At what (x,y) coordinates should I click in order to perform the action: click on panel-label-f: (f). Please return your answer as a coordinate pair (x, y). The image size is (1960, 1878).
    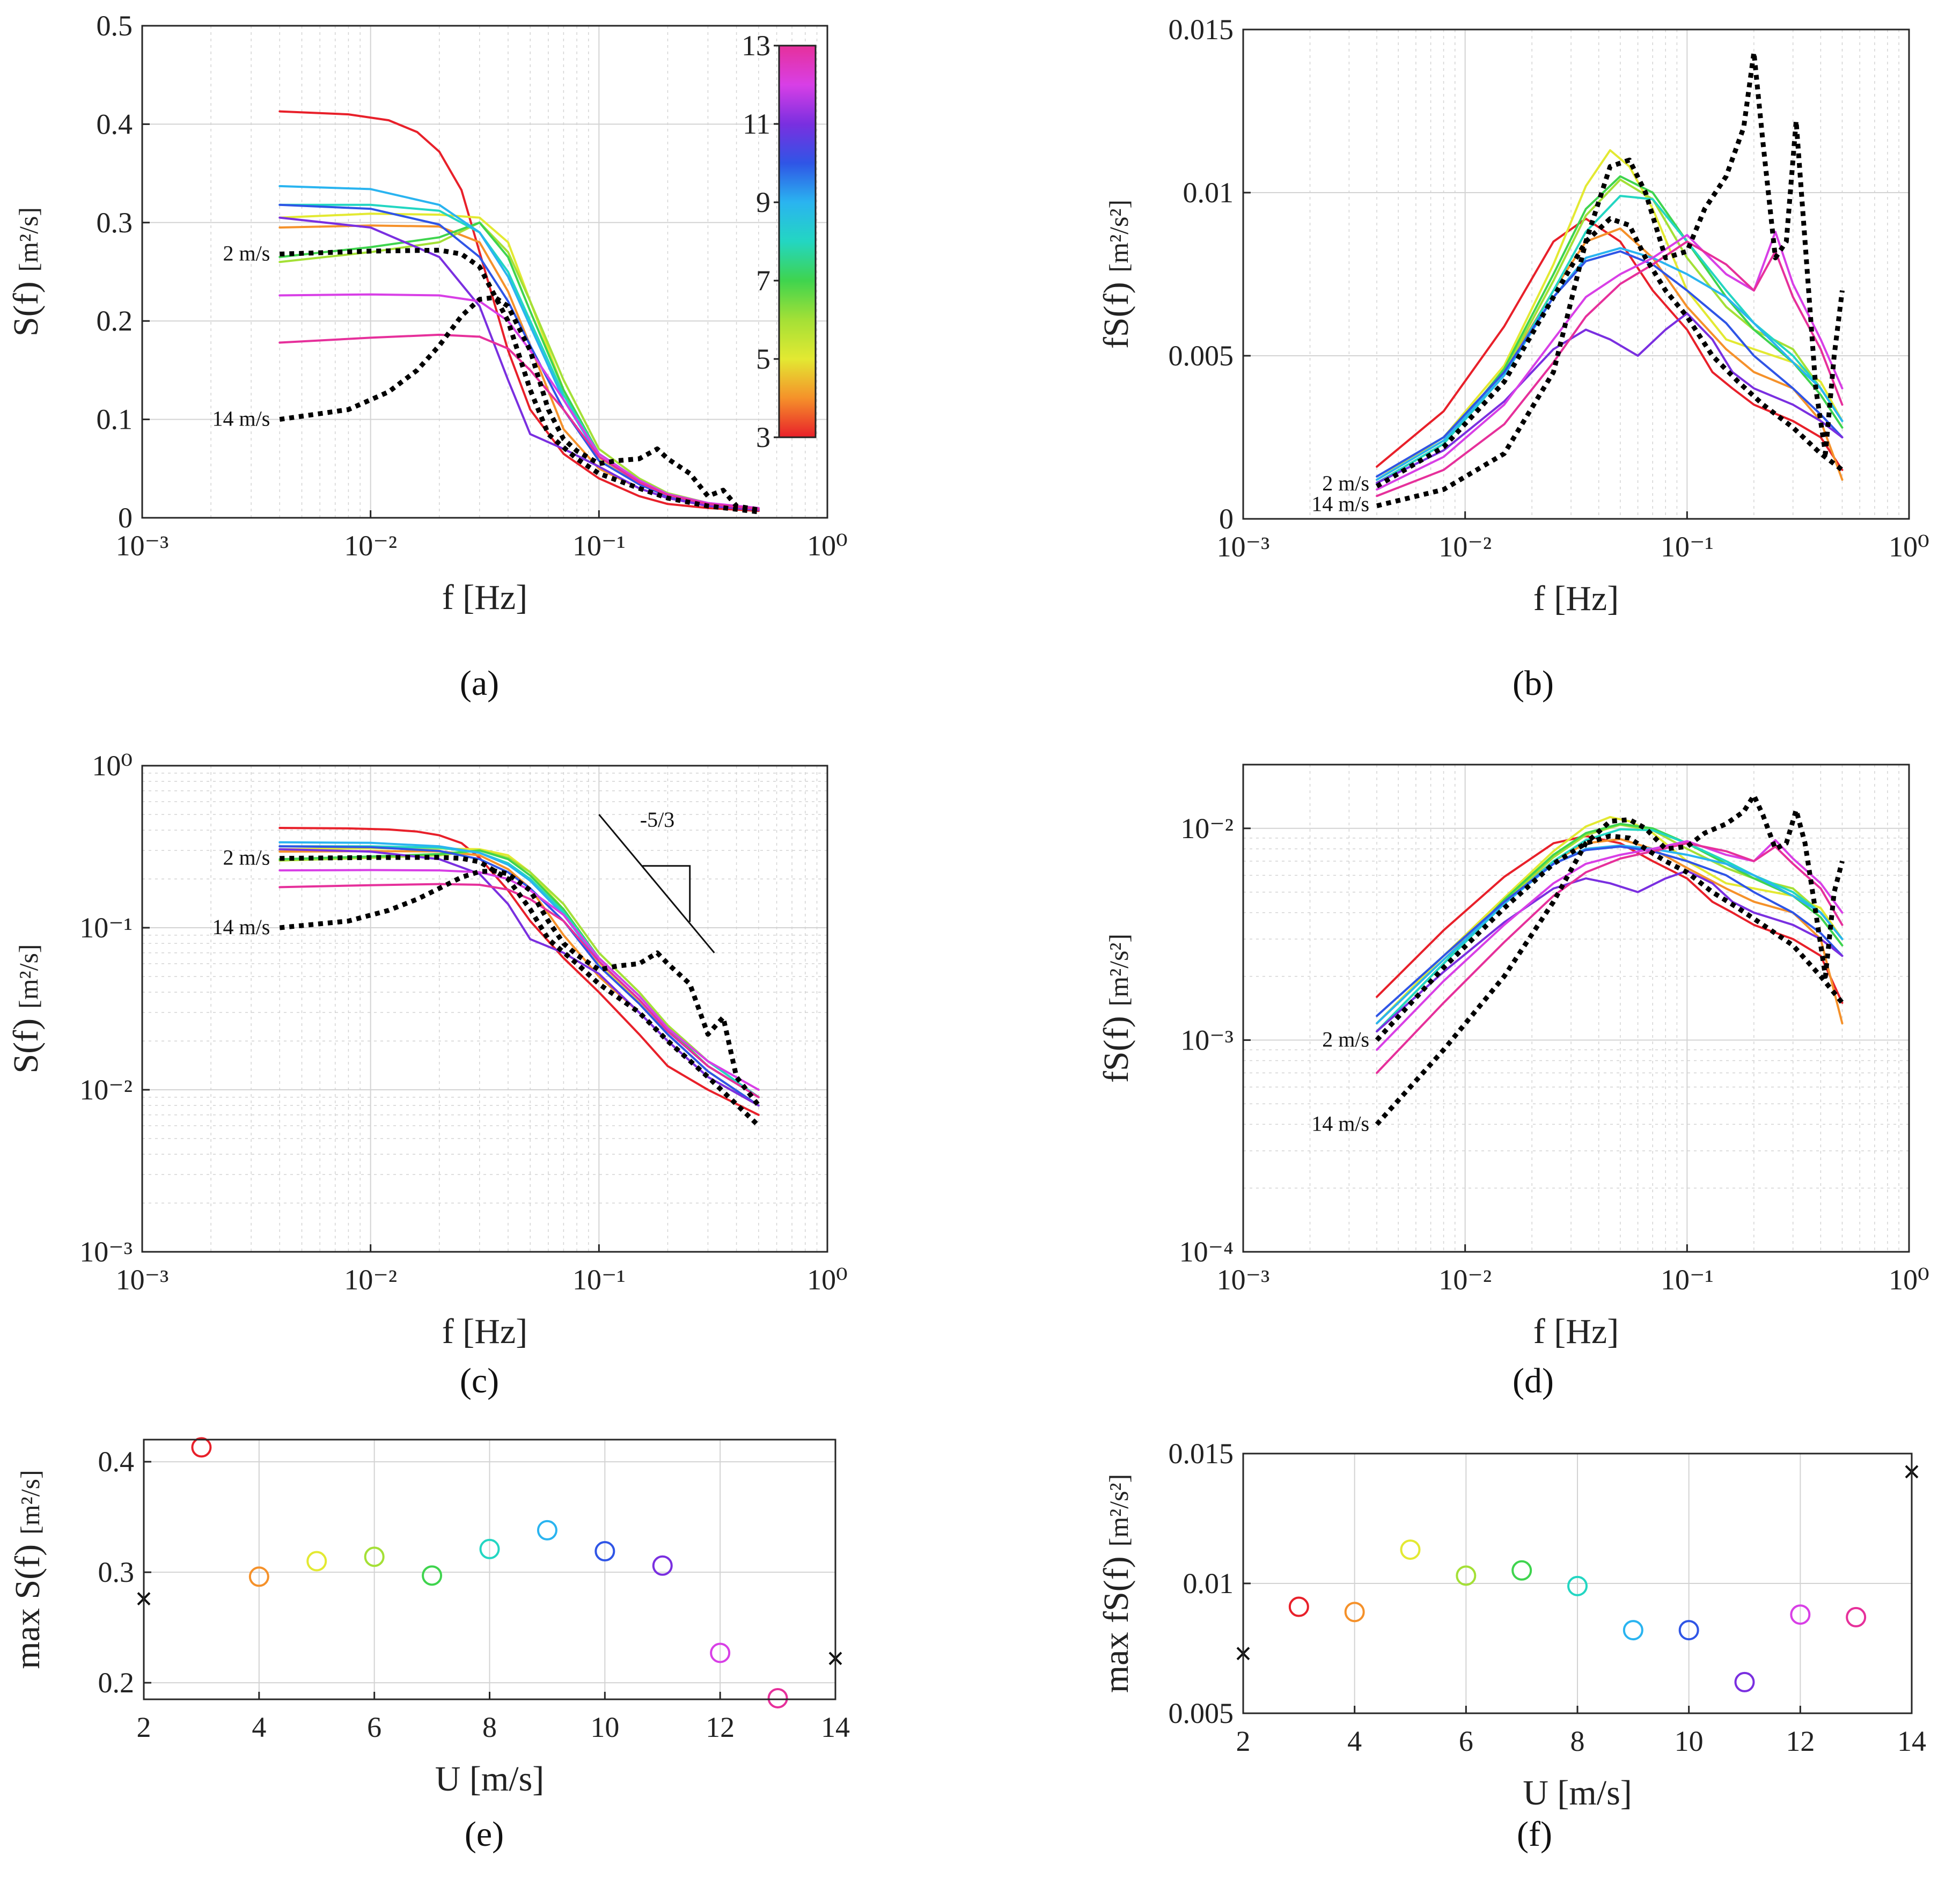
    Looking at the image, I should click on (1534, 1834).